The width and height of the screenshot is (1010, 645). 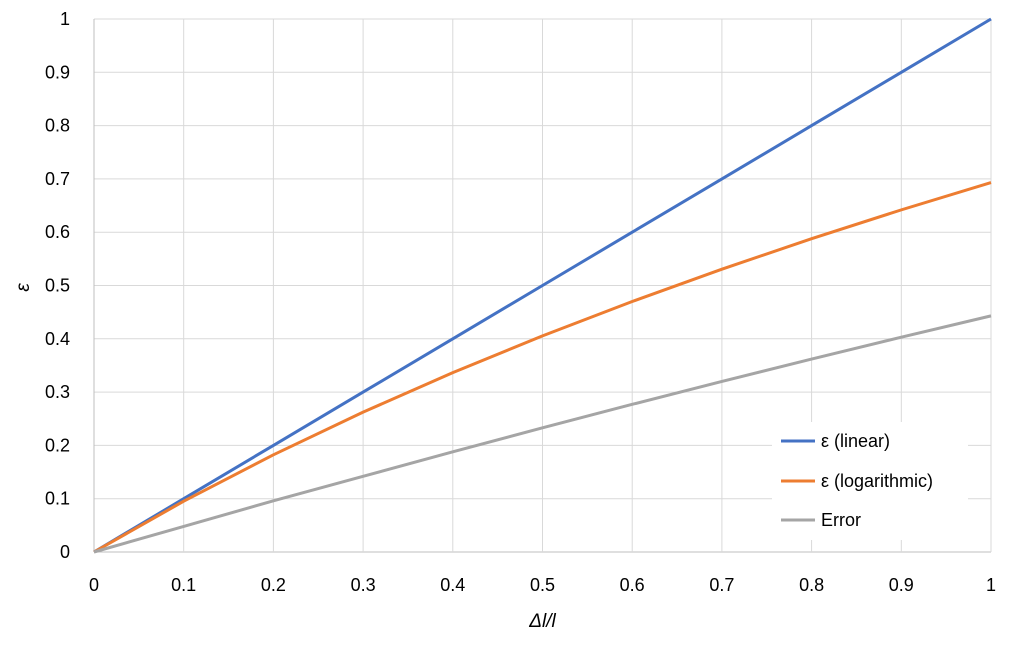 I want to click on y-tick-label: 0.2, so click(x=57, y=445).